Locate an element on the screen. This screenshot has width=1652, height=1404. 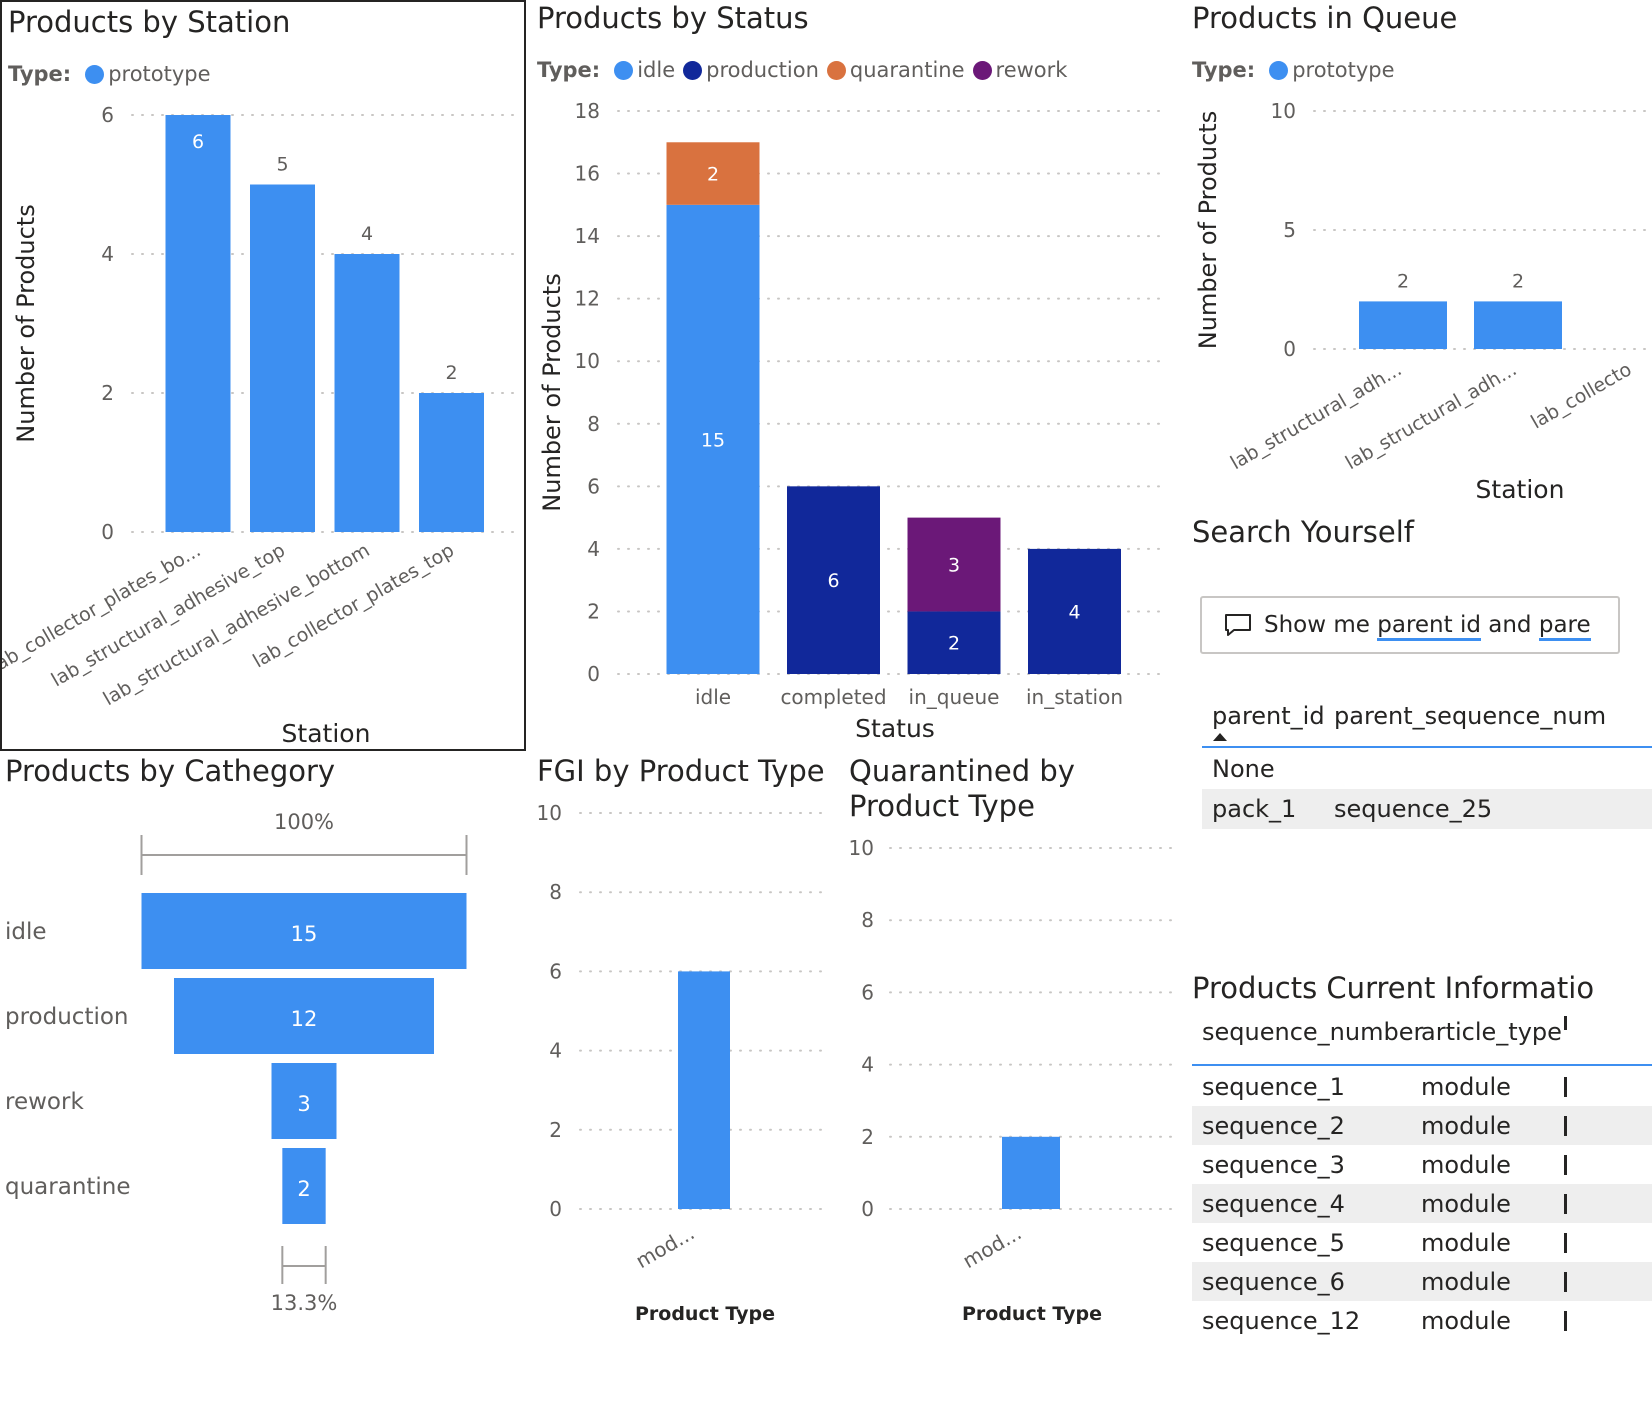
funnel-bottom-percent: 13.3% is located at coordinates (304, 1303).